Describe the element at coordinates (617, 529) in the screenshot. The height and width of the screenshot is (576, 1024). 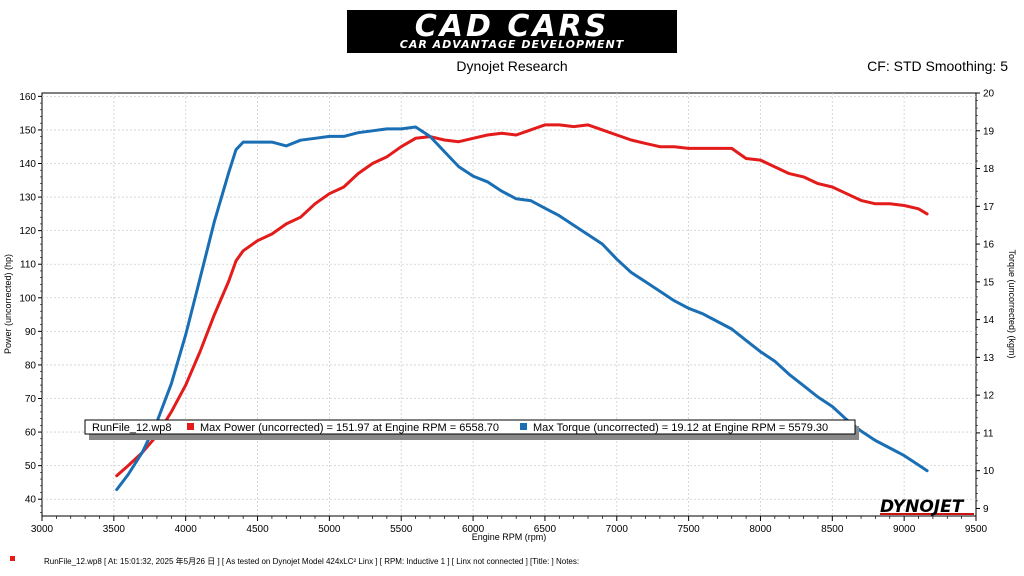
I see `x-tick-label: 7000` at that location.